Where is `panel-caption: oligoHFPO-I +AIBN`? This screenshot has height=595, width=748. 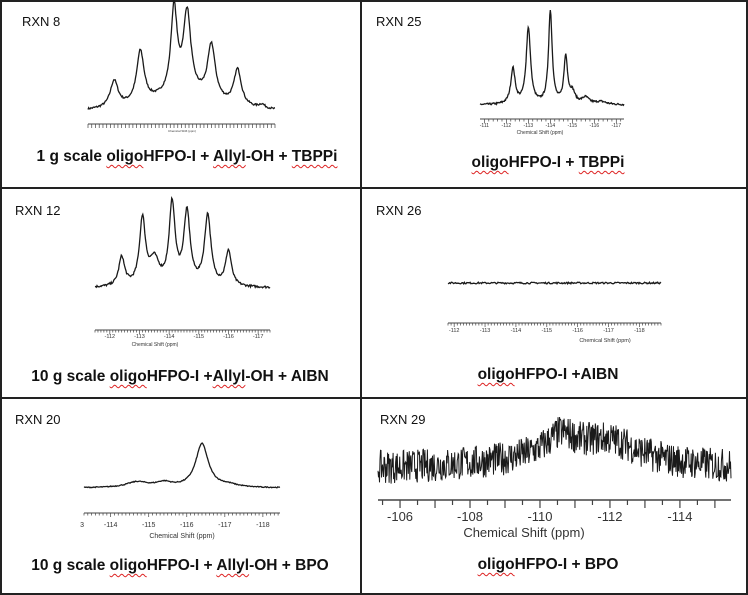
panel-caption: oligoHFPO-I +AIBN is located at coordinates (548, 375).